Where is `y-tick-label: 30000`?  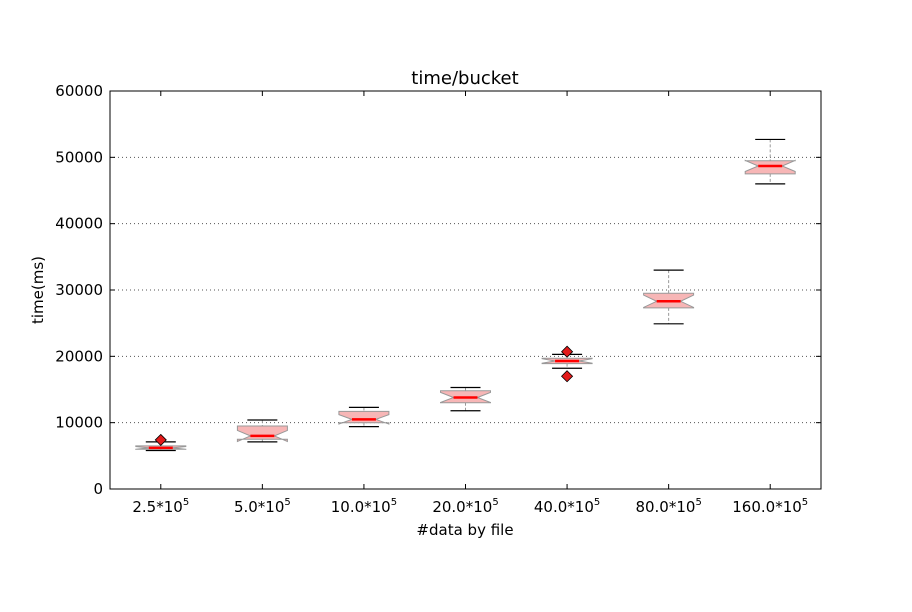 y-tick-label: 30000 is located at coordinates (79, 290).